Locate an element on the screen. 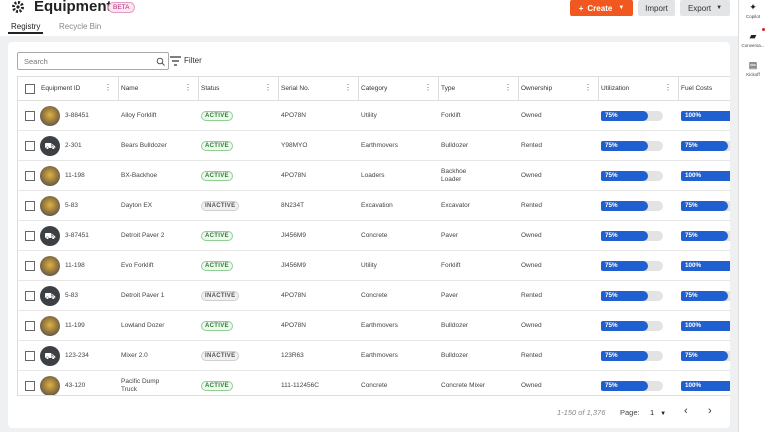 The image size is (768, 432). serial-number: 111-112456C is located at coordinates (300, 385).